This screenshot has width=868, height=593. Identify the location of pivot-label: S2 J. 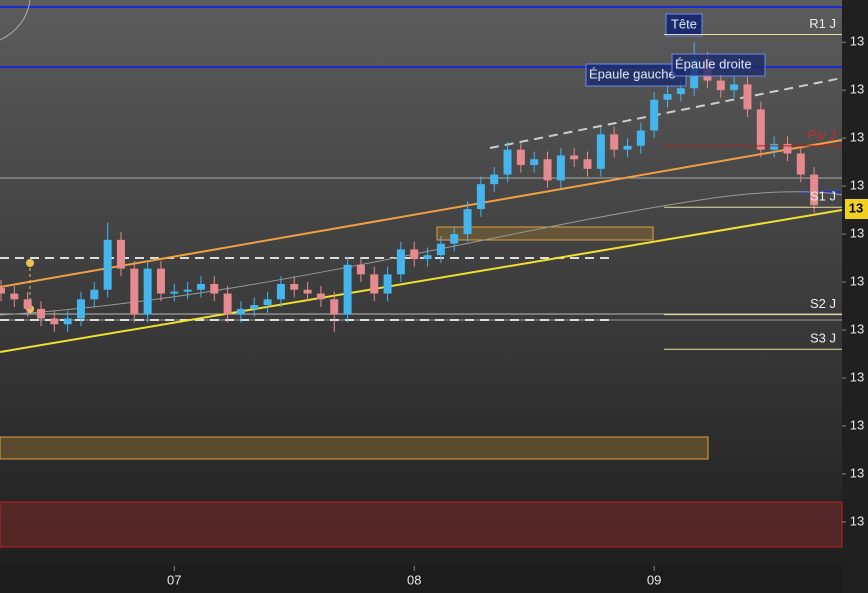
(823, 303).